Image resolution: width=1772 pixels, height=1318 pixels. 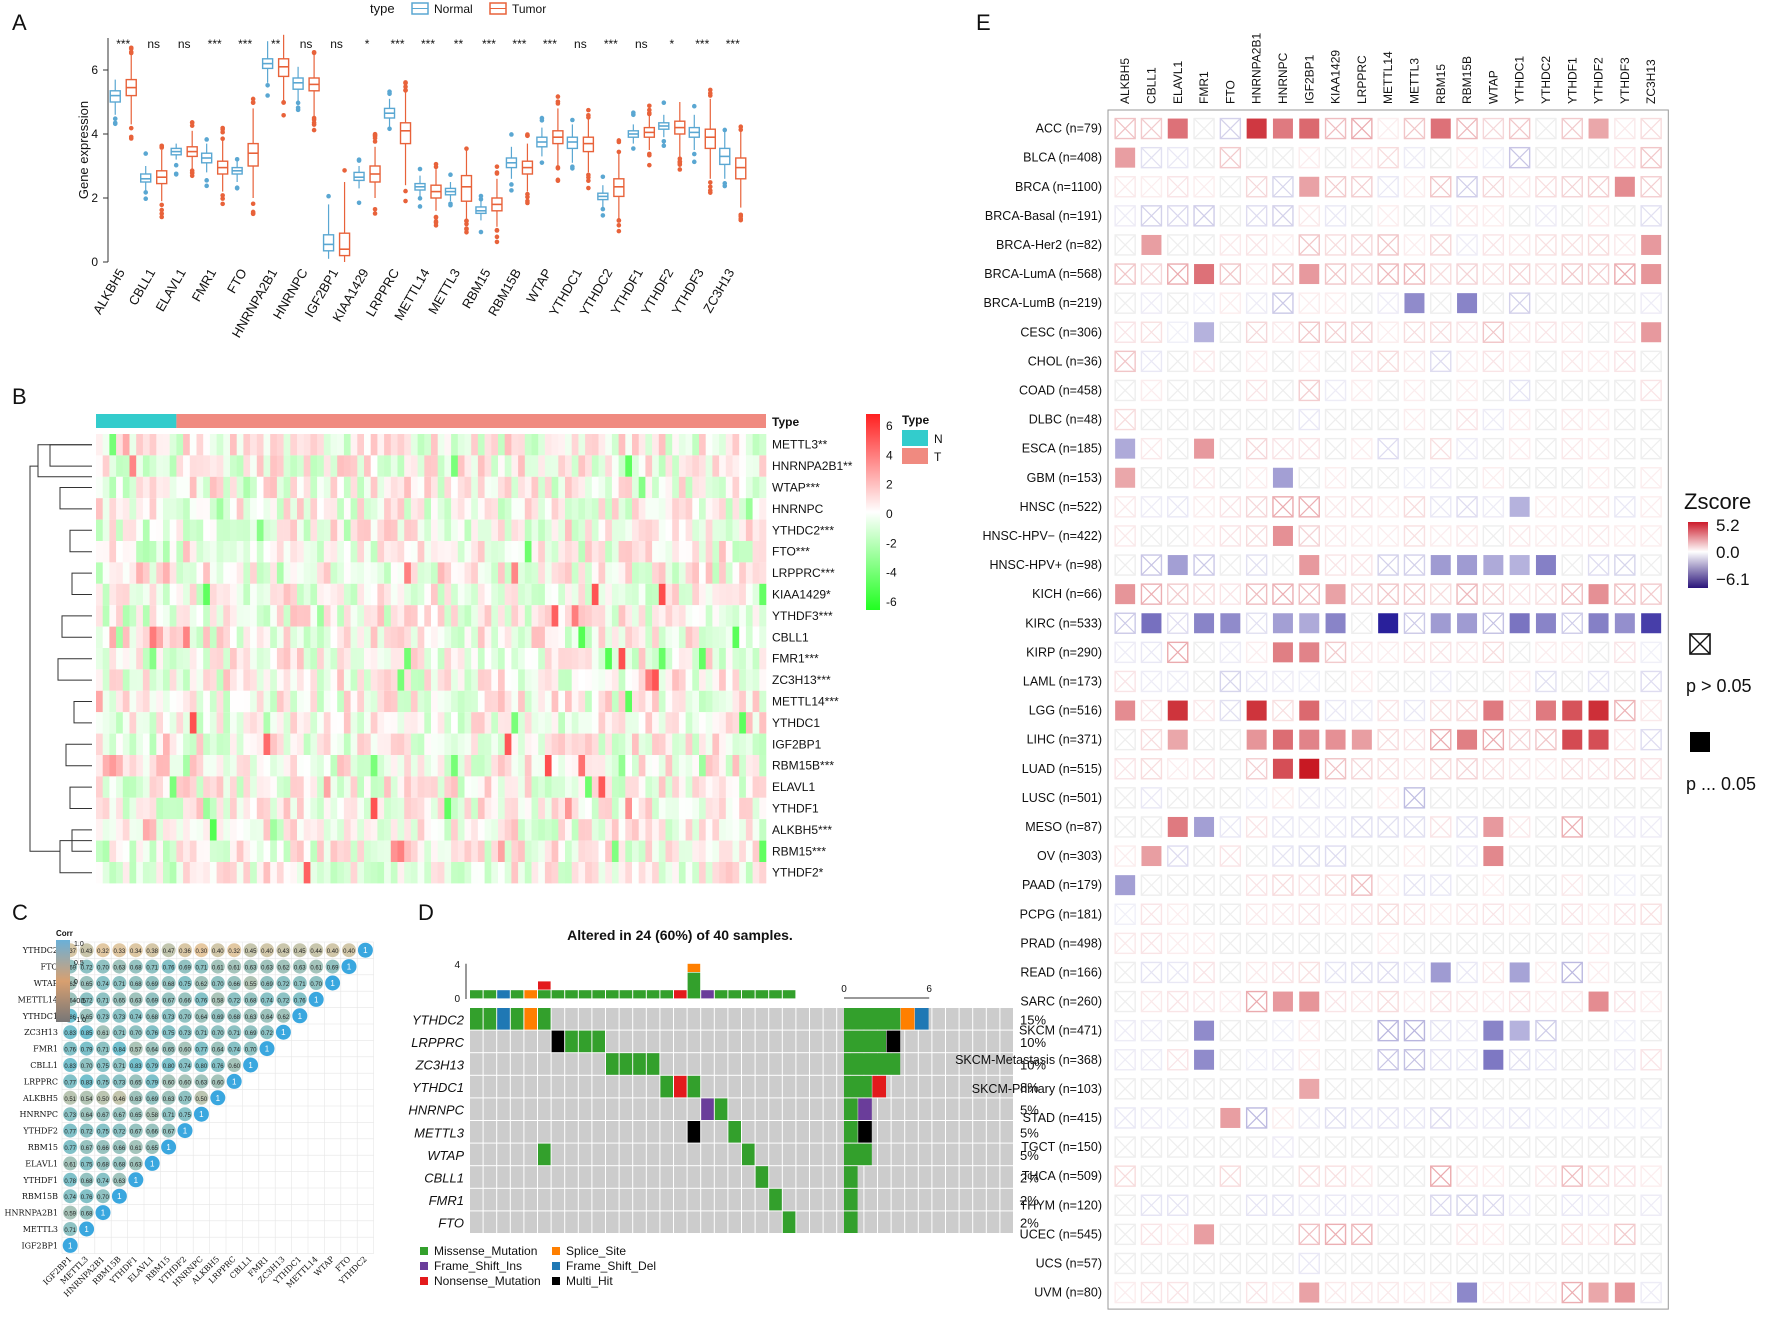 I want to click on corr-value: 0.68, so click(x=120, y=1165).